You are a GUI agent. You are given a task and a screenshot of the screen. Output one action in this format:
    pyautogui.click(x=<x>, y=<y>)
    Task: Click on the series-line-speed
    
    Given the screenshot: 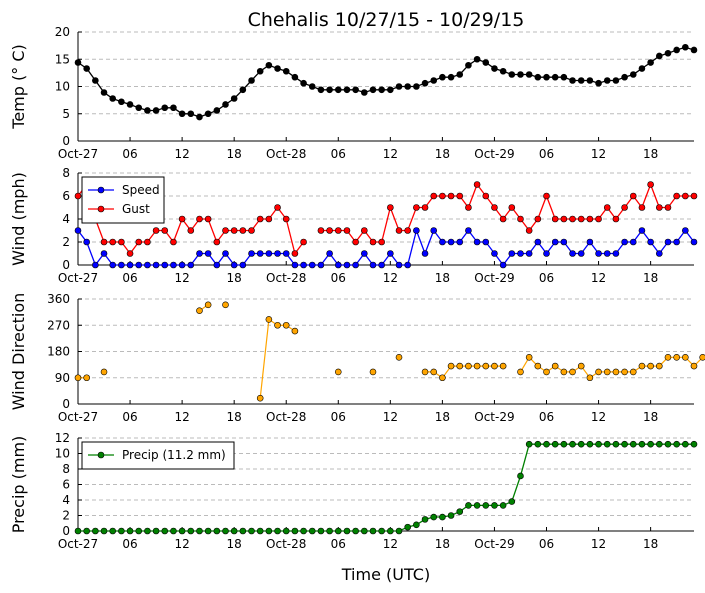 What is the action you would take?
    pyautogui.click(x=386, y=247)
    